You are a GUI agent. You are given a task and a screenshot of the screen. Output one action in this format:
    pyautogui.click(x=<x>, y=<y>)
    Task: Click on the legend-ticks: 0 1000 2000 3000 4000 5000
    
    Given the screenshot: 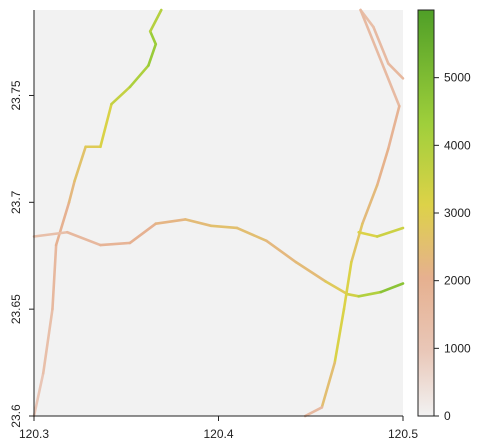 What is the action you would take?
    pyautogui.click(x=452, y=247)
    